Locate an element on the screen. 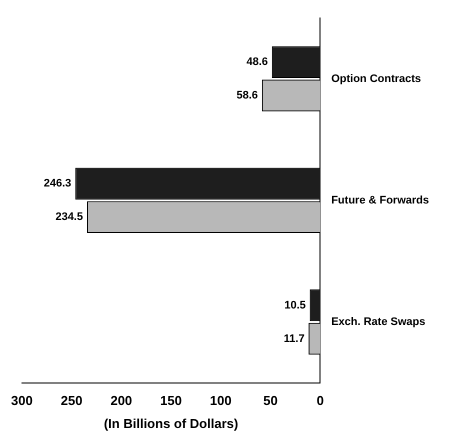 This screenshot has width=450, height=444. x-axis-title: (In Billions of Dollars) is located at coordinates (171, 423).